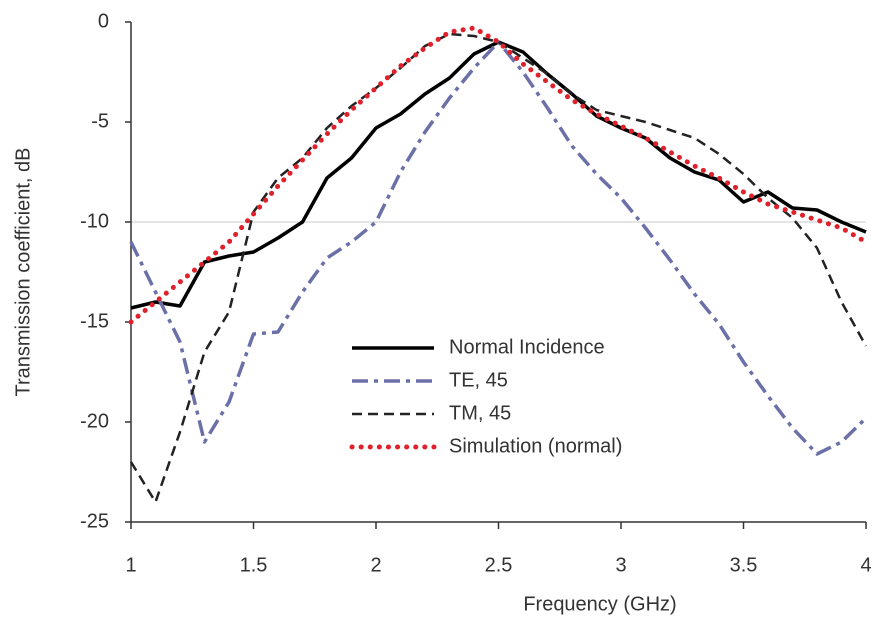 The width and height of the screenshot is (875, 632). I want to click on y-tick-label: -5, so click(100, 121).